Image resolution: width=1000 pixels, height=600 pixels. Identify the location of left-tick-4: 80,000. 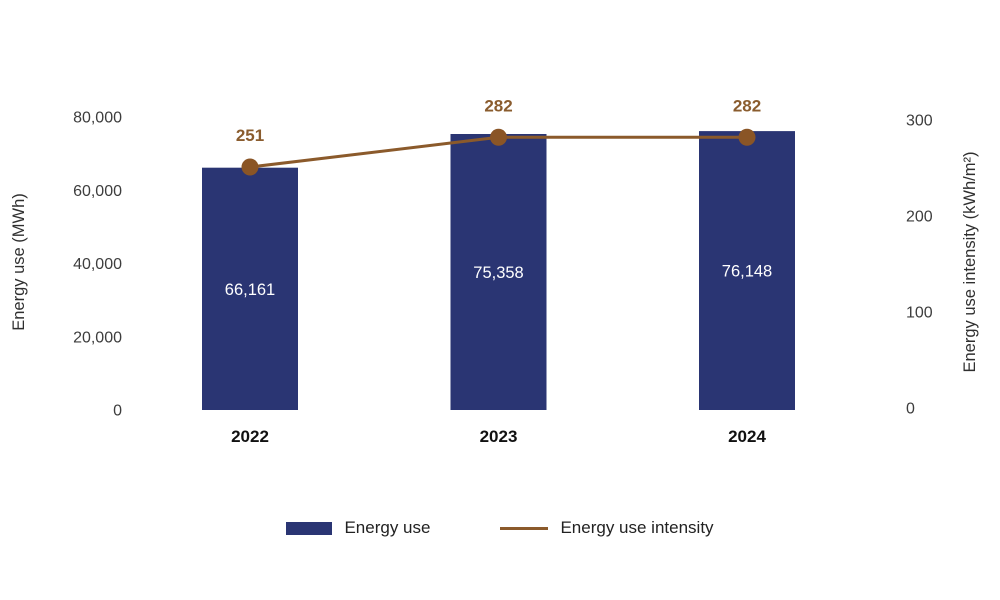
(97, 118).